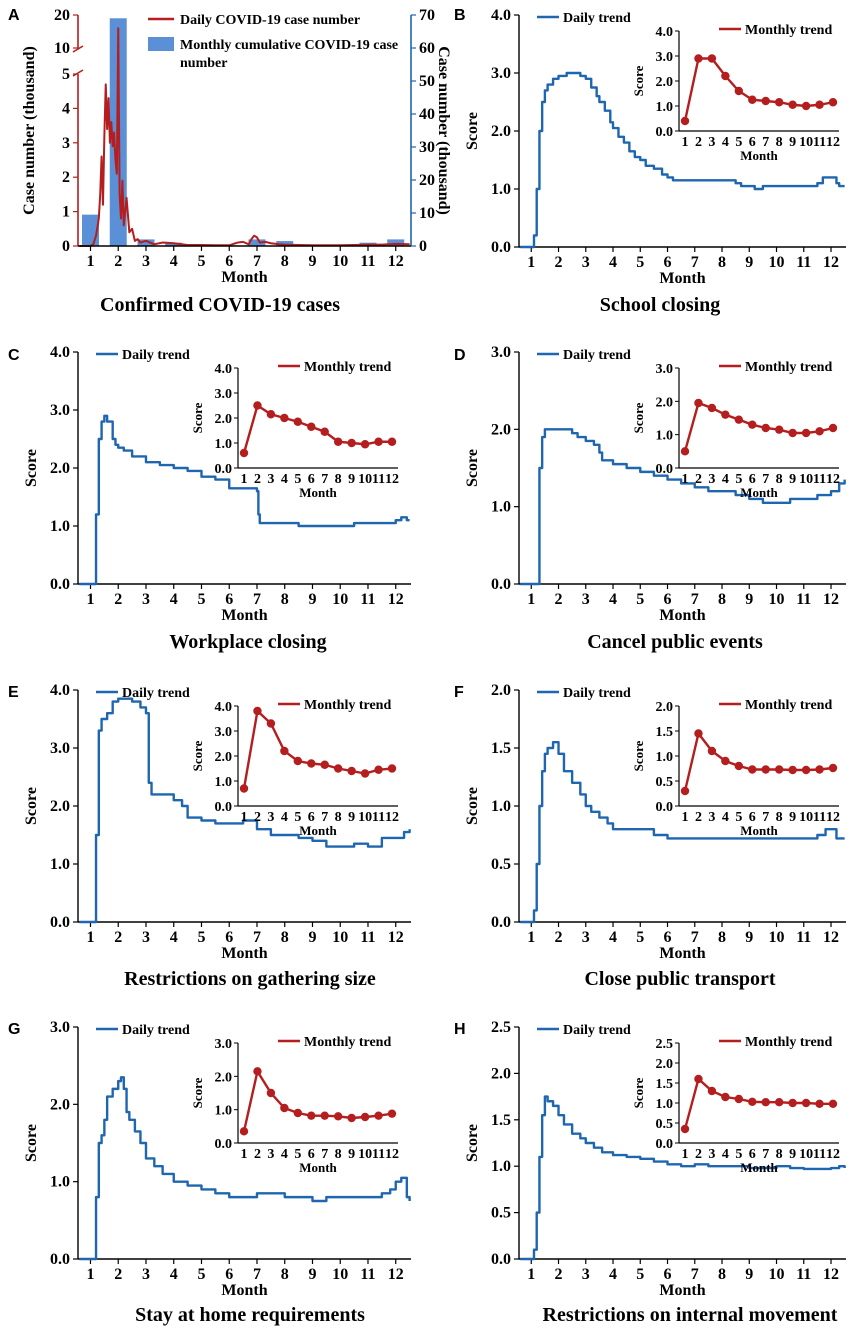 The image size is (859, 1339). Describe the element at coordinates (698, 817) in the screenshot. I see `inset-x-tick-label: 2` at that location.